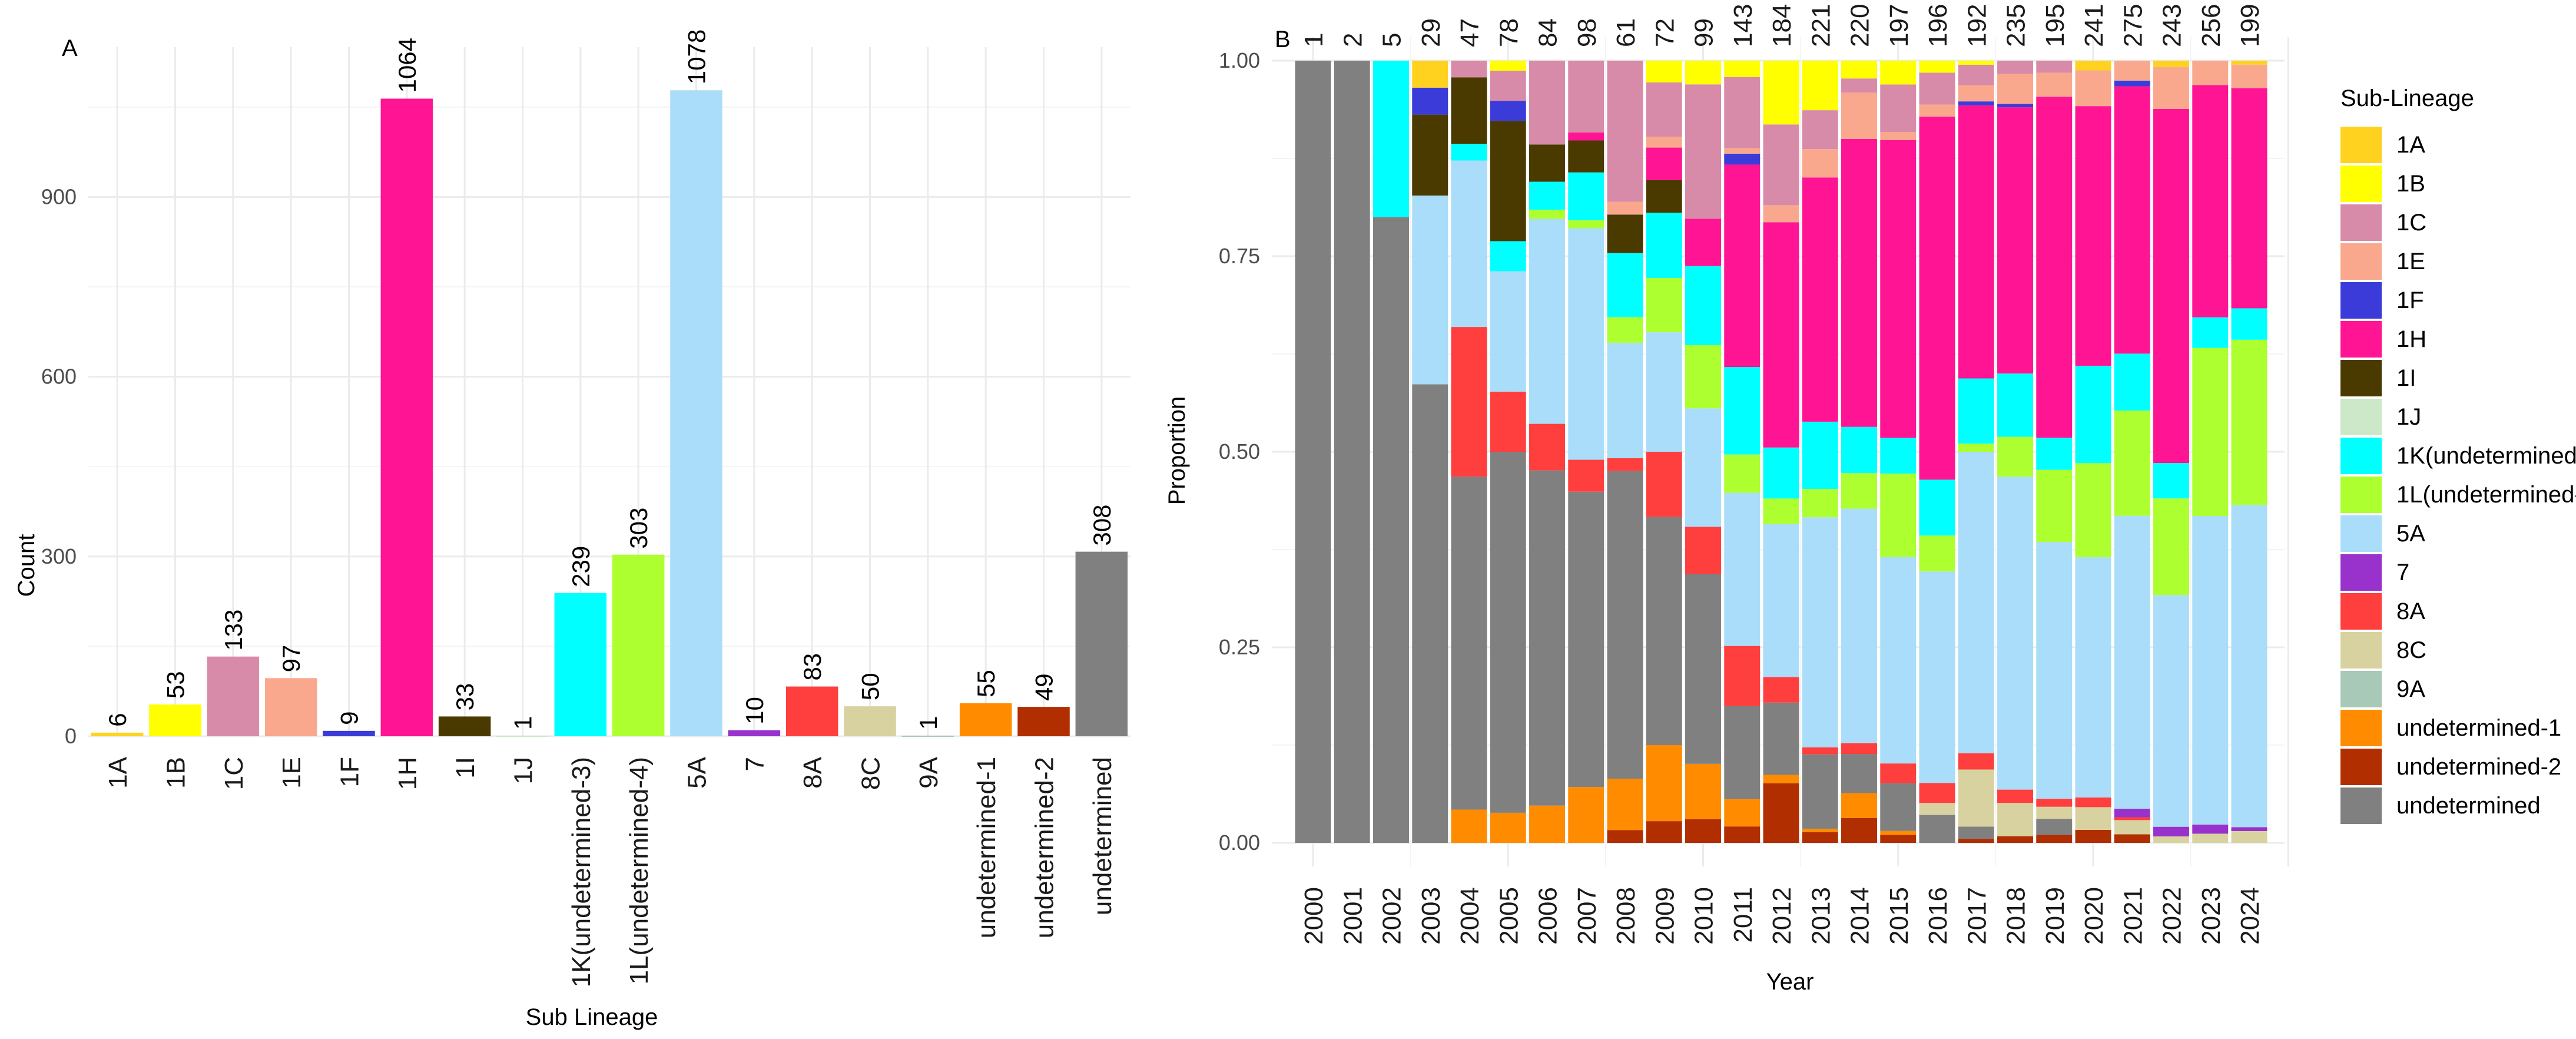  I want to click on y-tick-label: 900, so click(59, 196).